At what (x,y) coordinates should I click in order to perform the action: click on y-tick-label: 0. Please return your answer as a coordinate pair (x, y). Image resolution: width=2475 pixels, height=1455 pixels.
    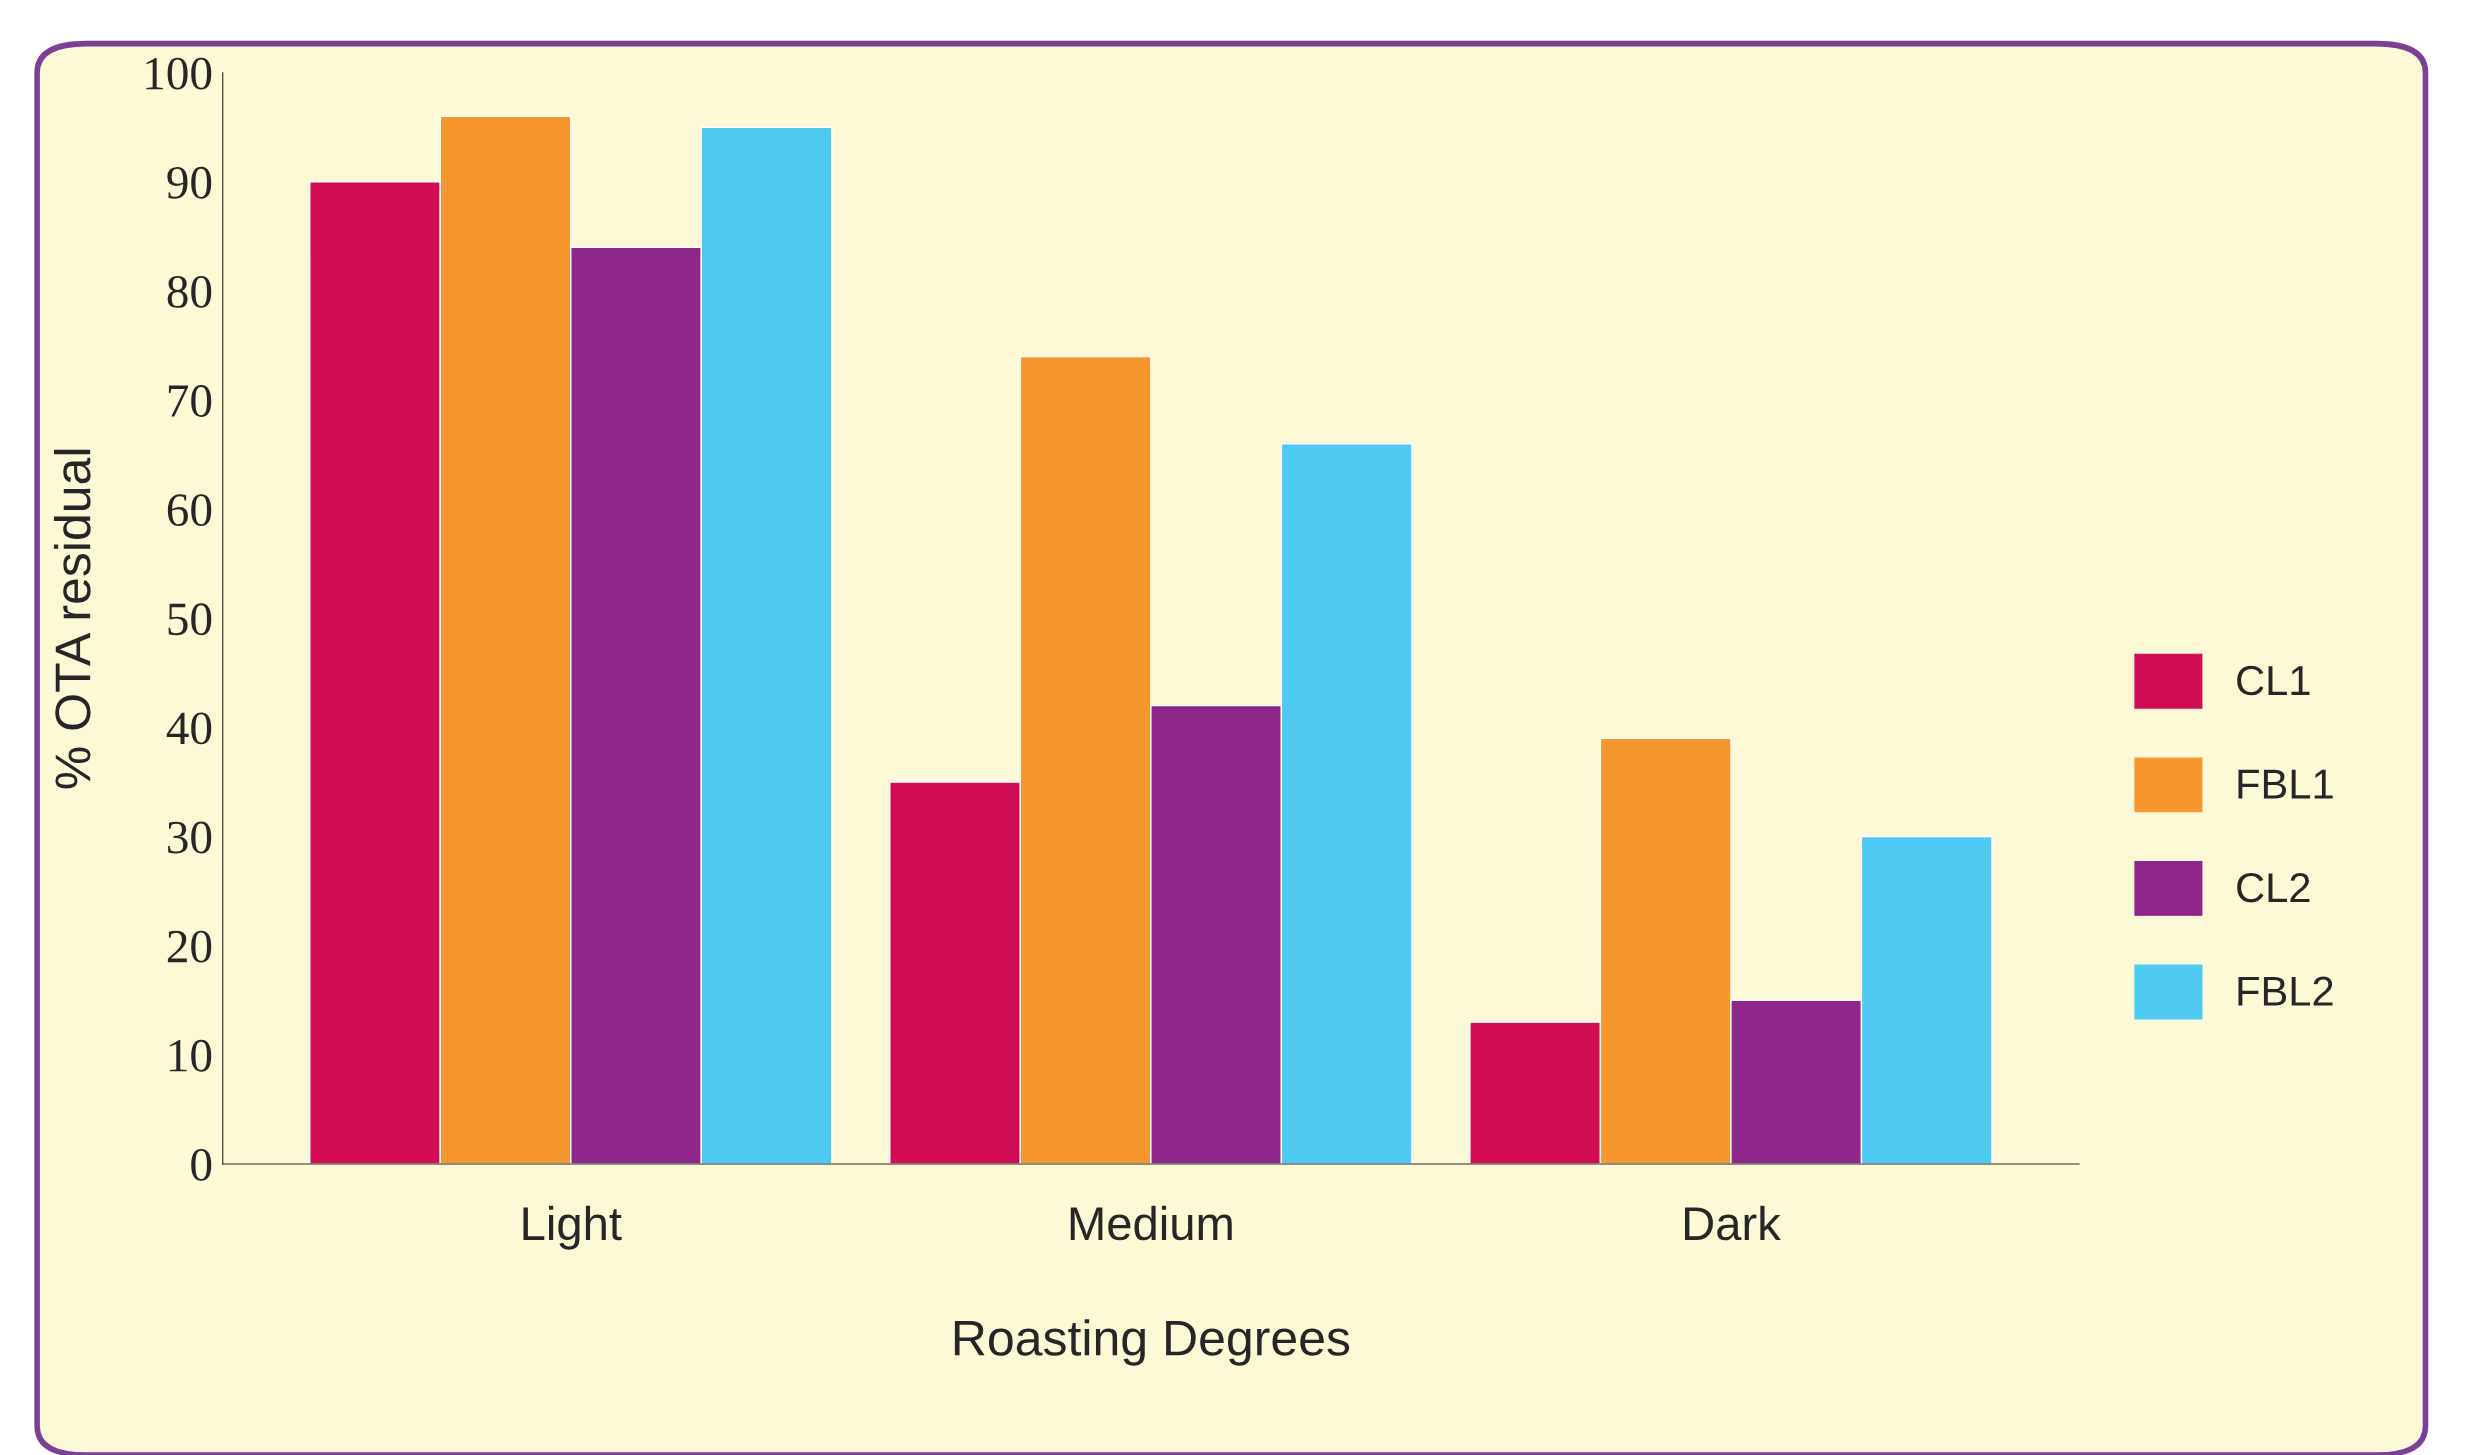
    Looking at the image, I should click on (201, 1164).